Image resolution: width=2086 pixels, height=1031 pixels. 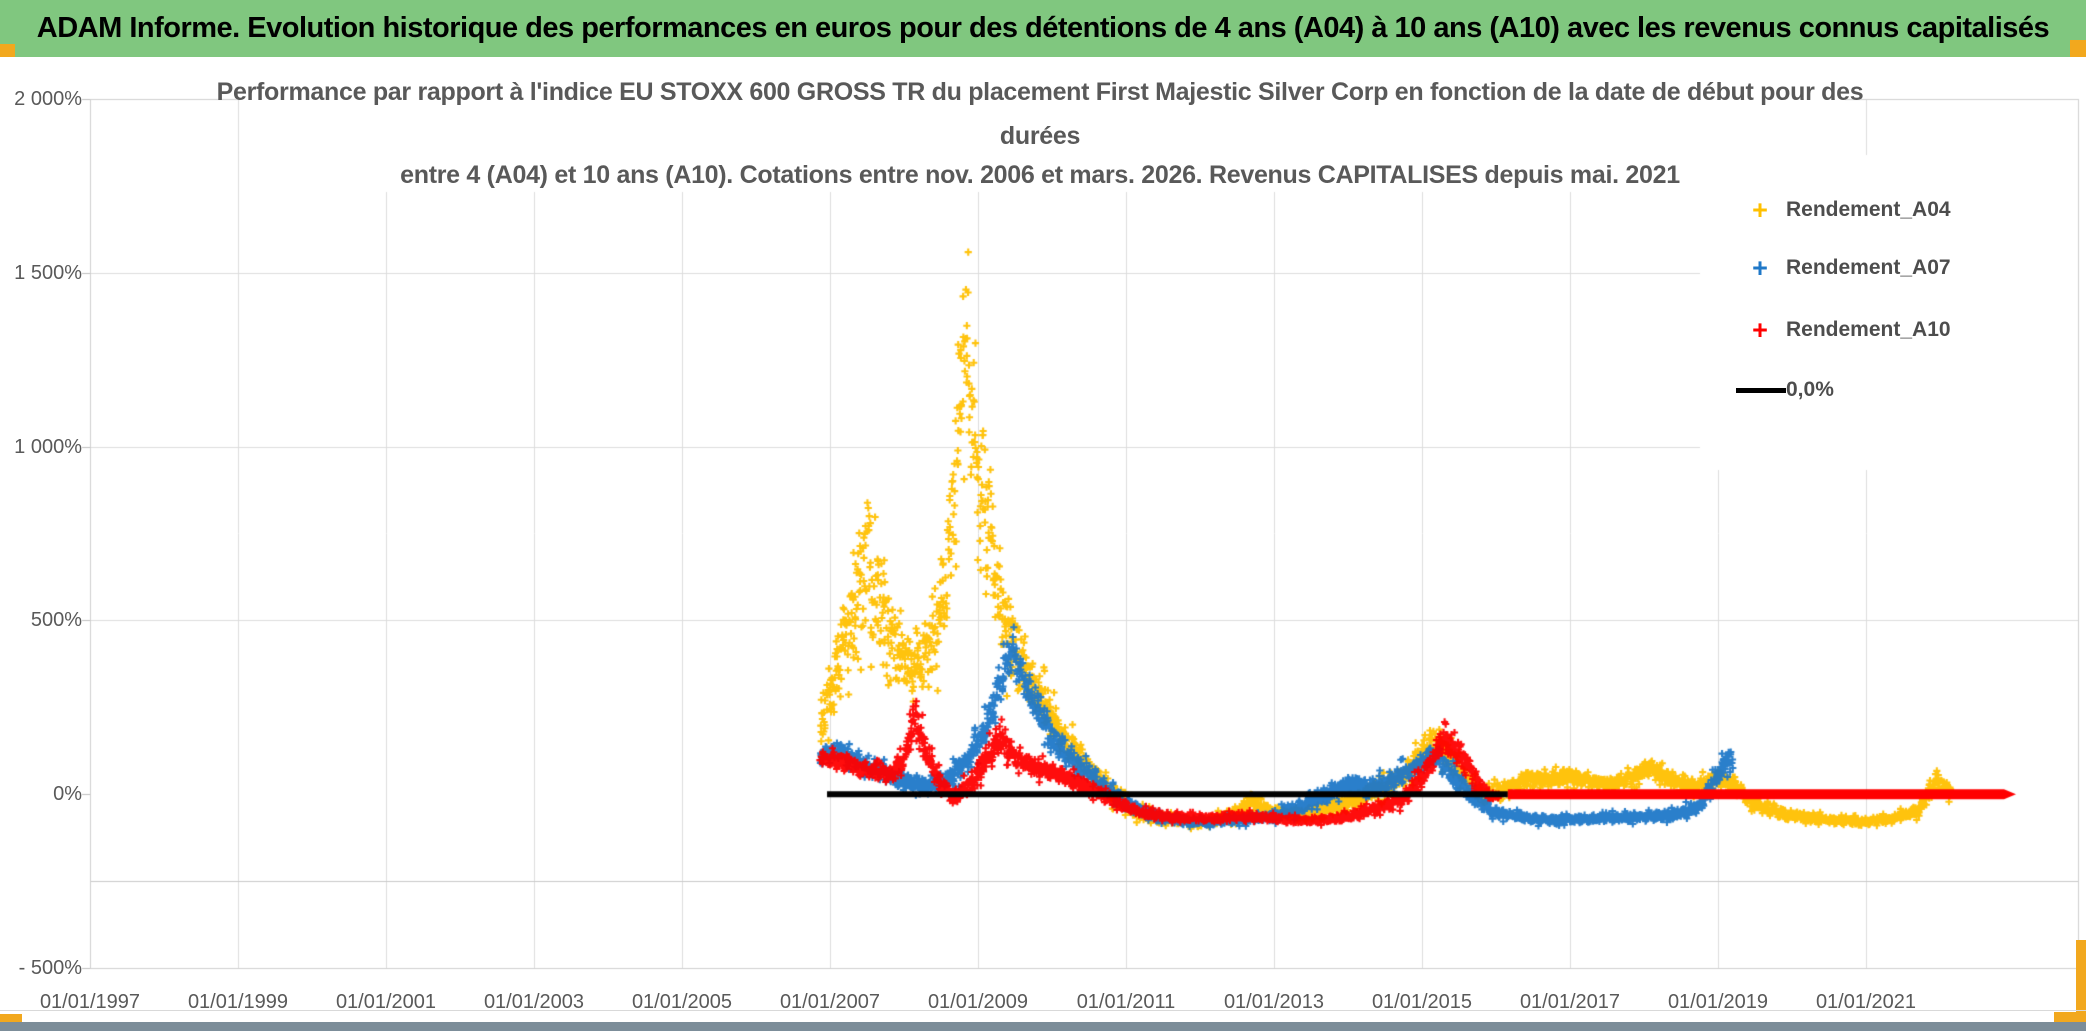 What do you see at coordinates (1043, 1010) in the screenshot?
I see `bottom-separator-line` at bounding box center [1043, 1010].